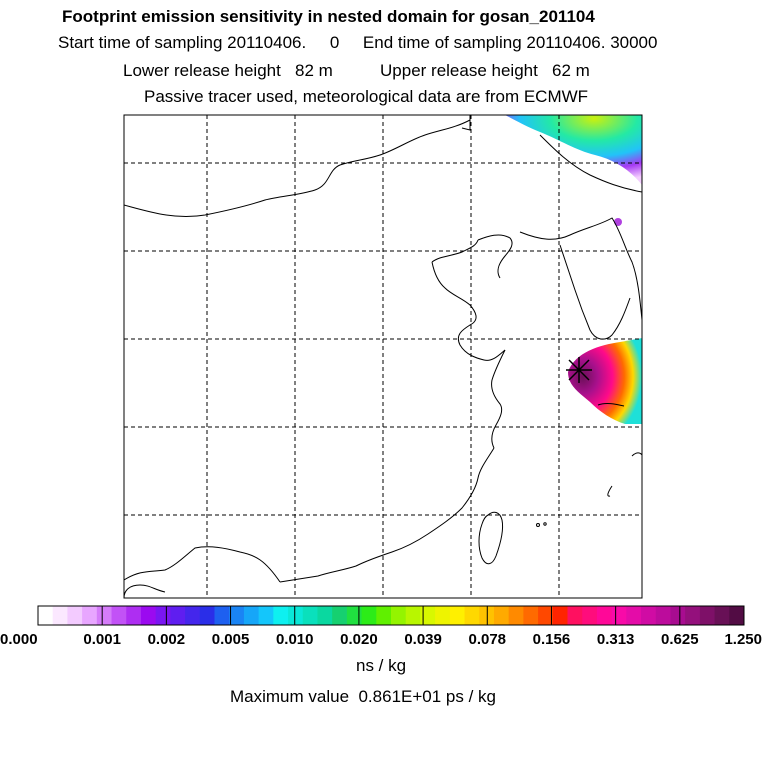 This screenshot has width=768, height=768. Describe the element at coordinates (231, 639) in the screenshot. I see `colorbar-tick-label: 0.005` at that location.